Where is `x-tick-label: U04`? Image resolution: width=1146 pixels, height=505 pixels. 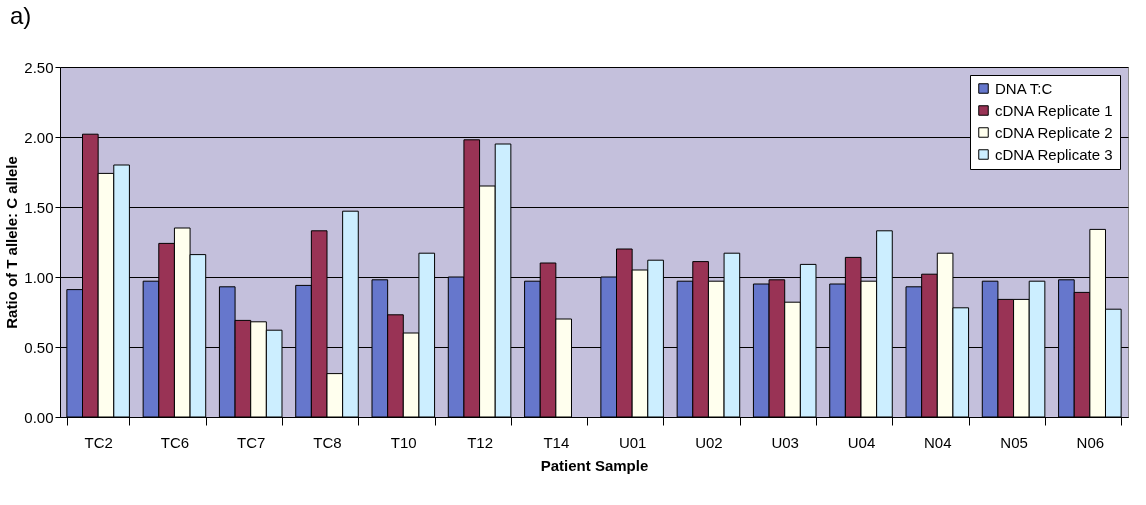 x-tick-label: U04 is located at coordinates (861, 442).